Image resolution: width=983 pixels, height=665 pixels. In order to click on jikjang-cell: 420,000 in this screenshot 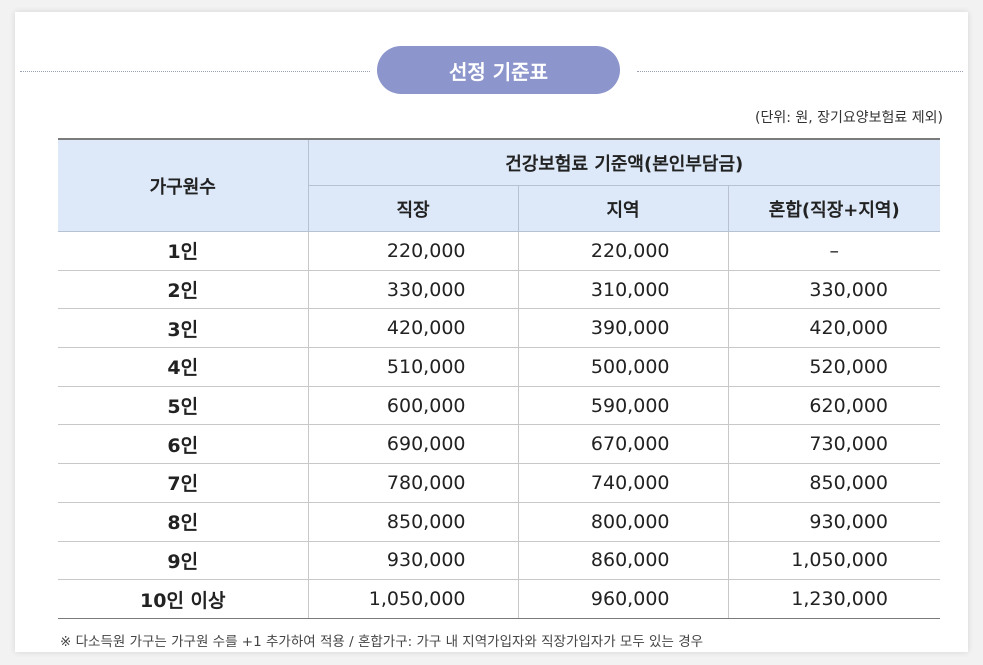, I will do `click(413, 328)`.